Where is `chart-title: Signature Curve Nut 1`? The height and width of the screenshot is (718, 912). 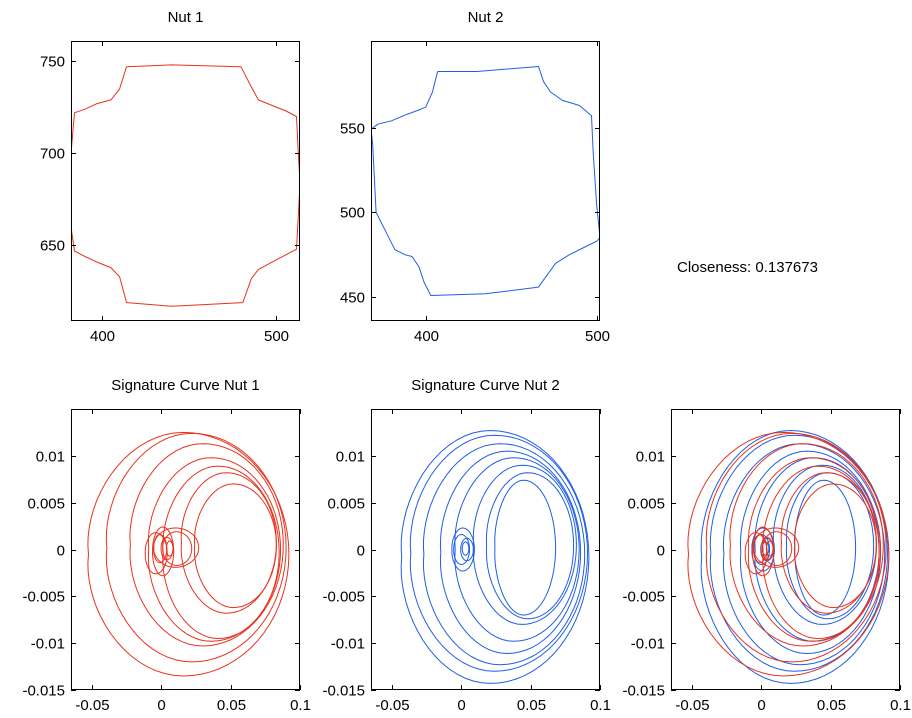
chart-title: Signature Curve Nut 1 is located at coordinates (185, 385).